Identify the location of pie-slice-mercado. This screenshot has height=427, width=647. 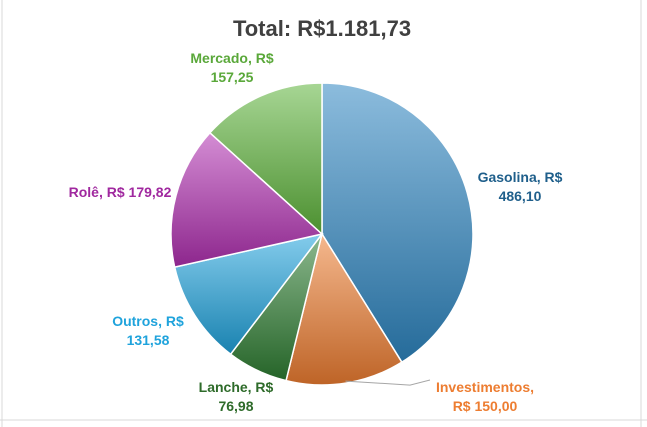
(265, 159).